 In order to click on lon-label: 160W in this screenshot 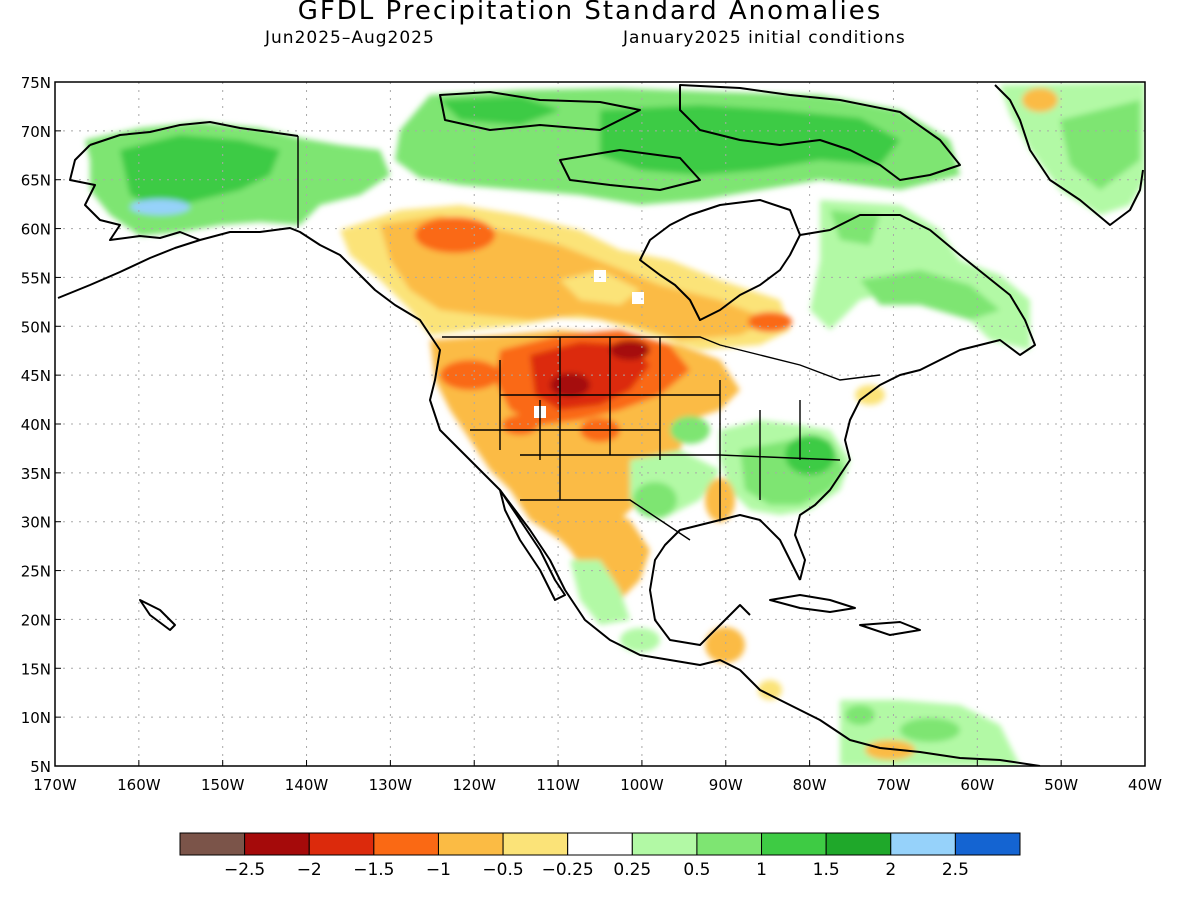, I will do `click(139, 785)`.